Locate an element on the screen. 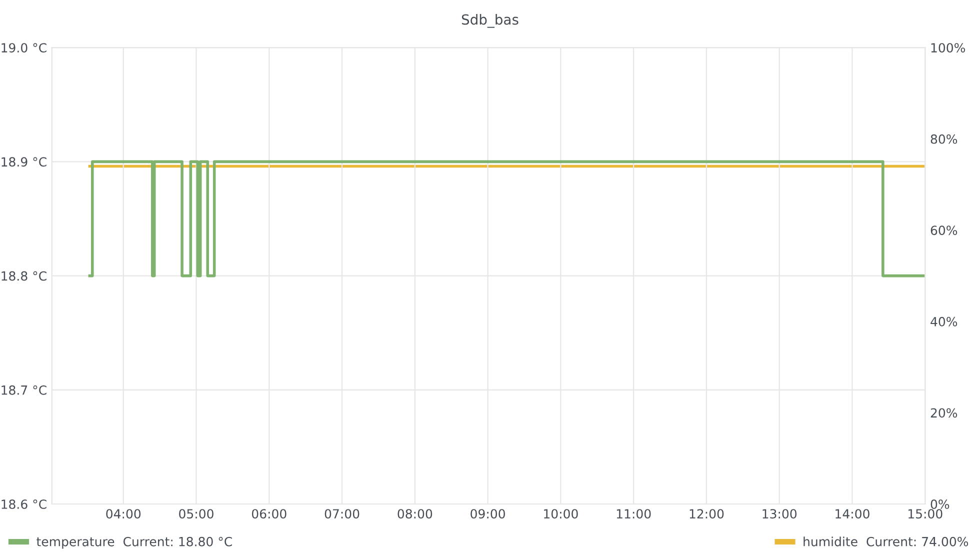 This screenshot has height=560, width=980. y-tick-label: 18.9 °C is located at coordinates (24, 162).